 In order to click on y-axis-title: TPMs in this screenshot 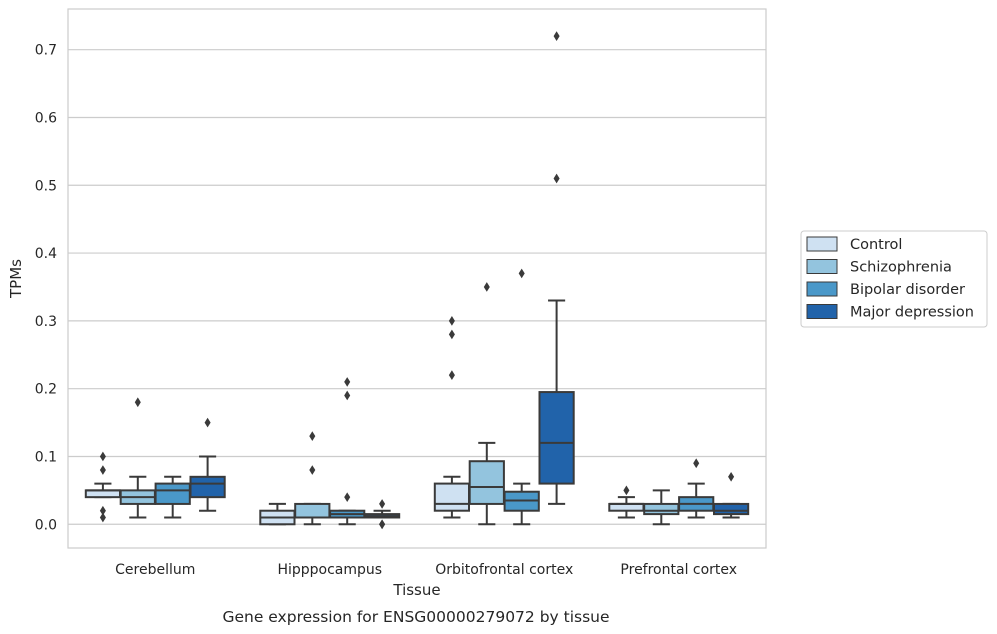, I will do `click(16, 279)`.